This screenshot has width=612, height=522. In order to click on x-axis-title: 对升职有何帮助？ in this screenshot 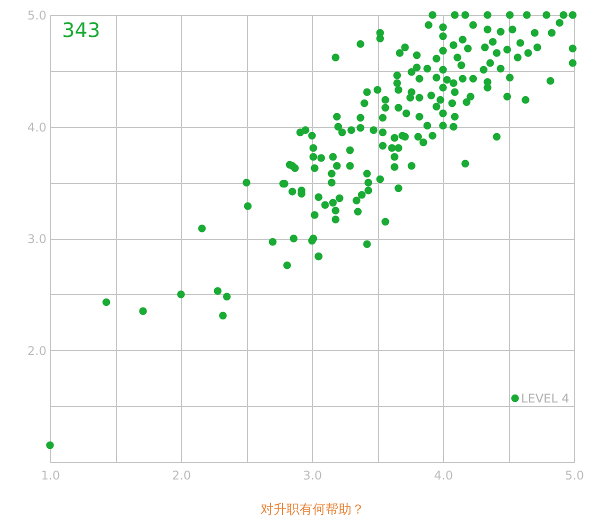, I will do `click(312, 510)`.